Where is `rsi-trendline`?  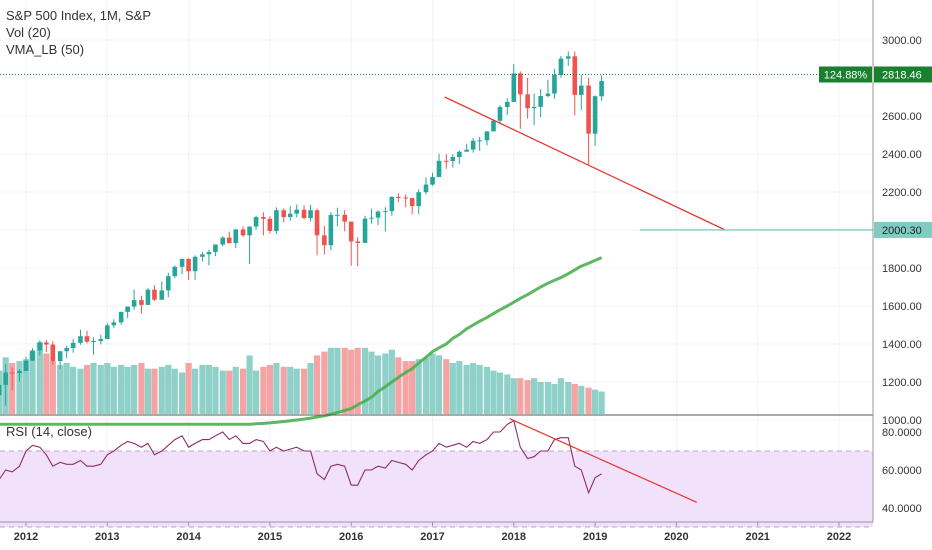 rsi-trendline is located at coordinates (603, 460).